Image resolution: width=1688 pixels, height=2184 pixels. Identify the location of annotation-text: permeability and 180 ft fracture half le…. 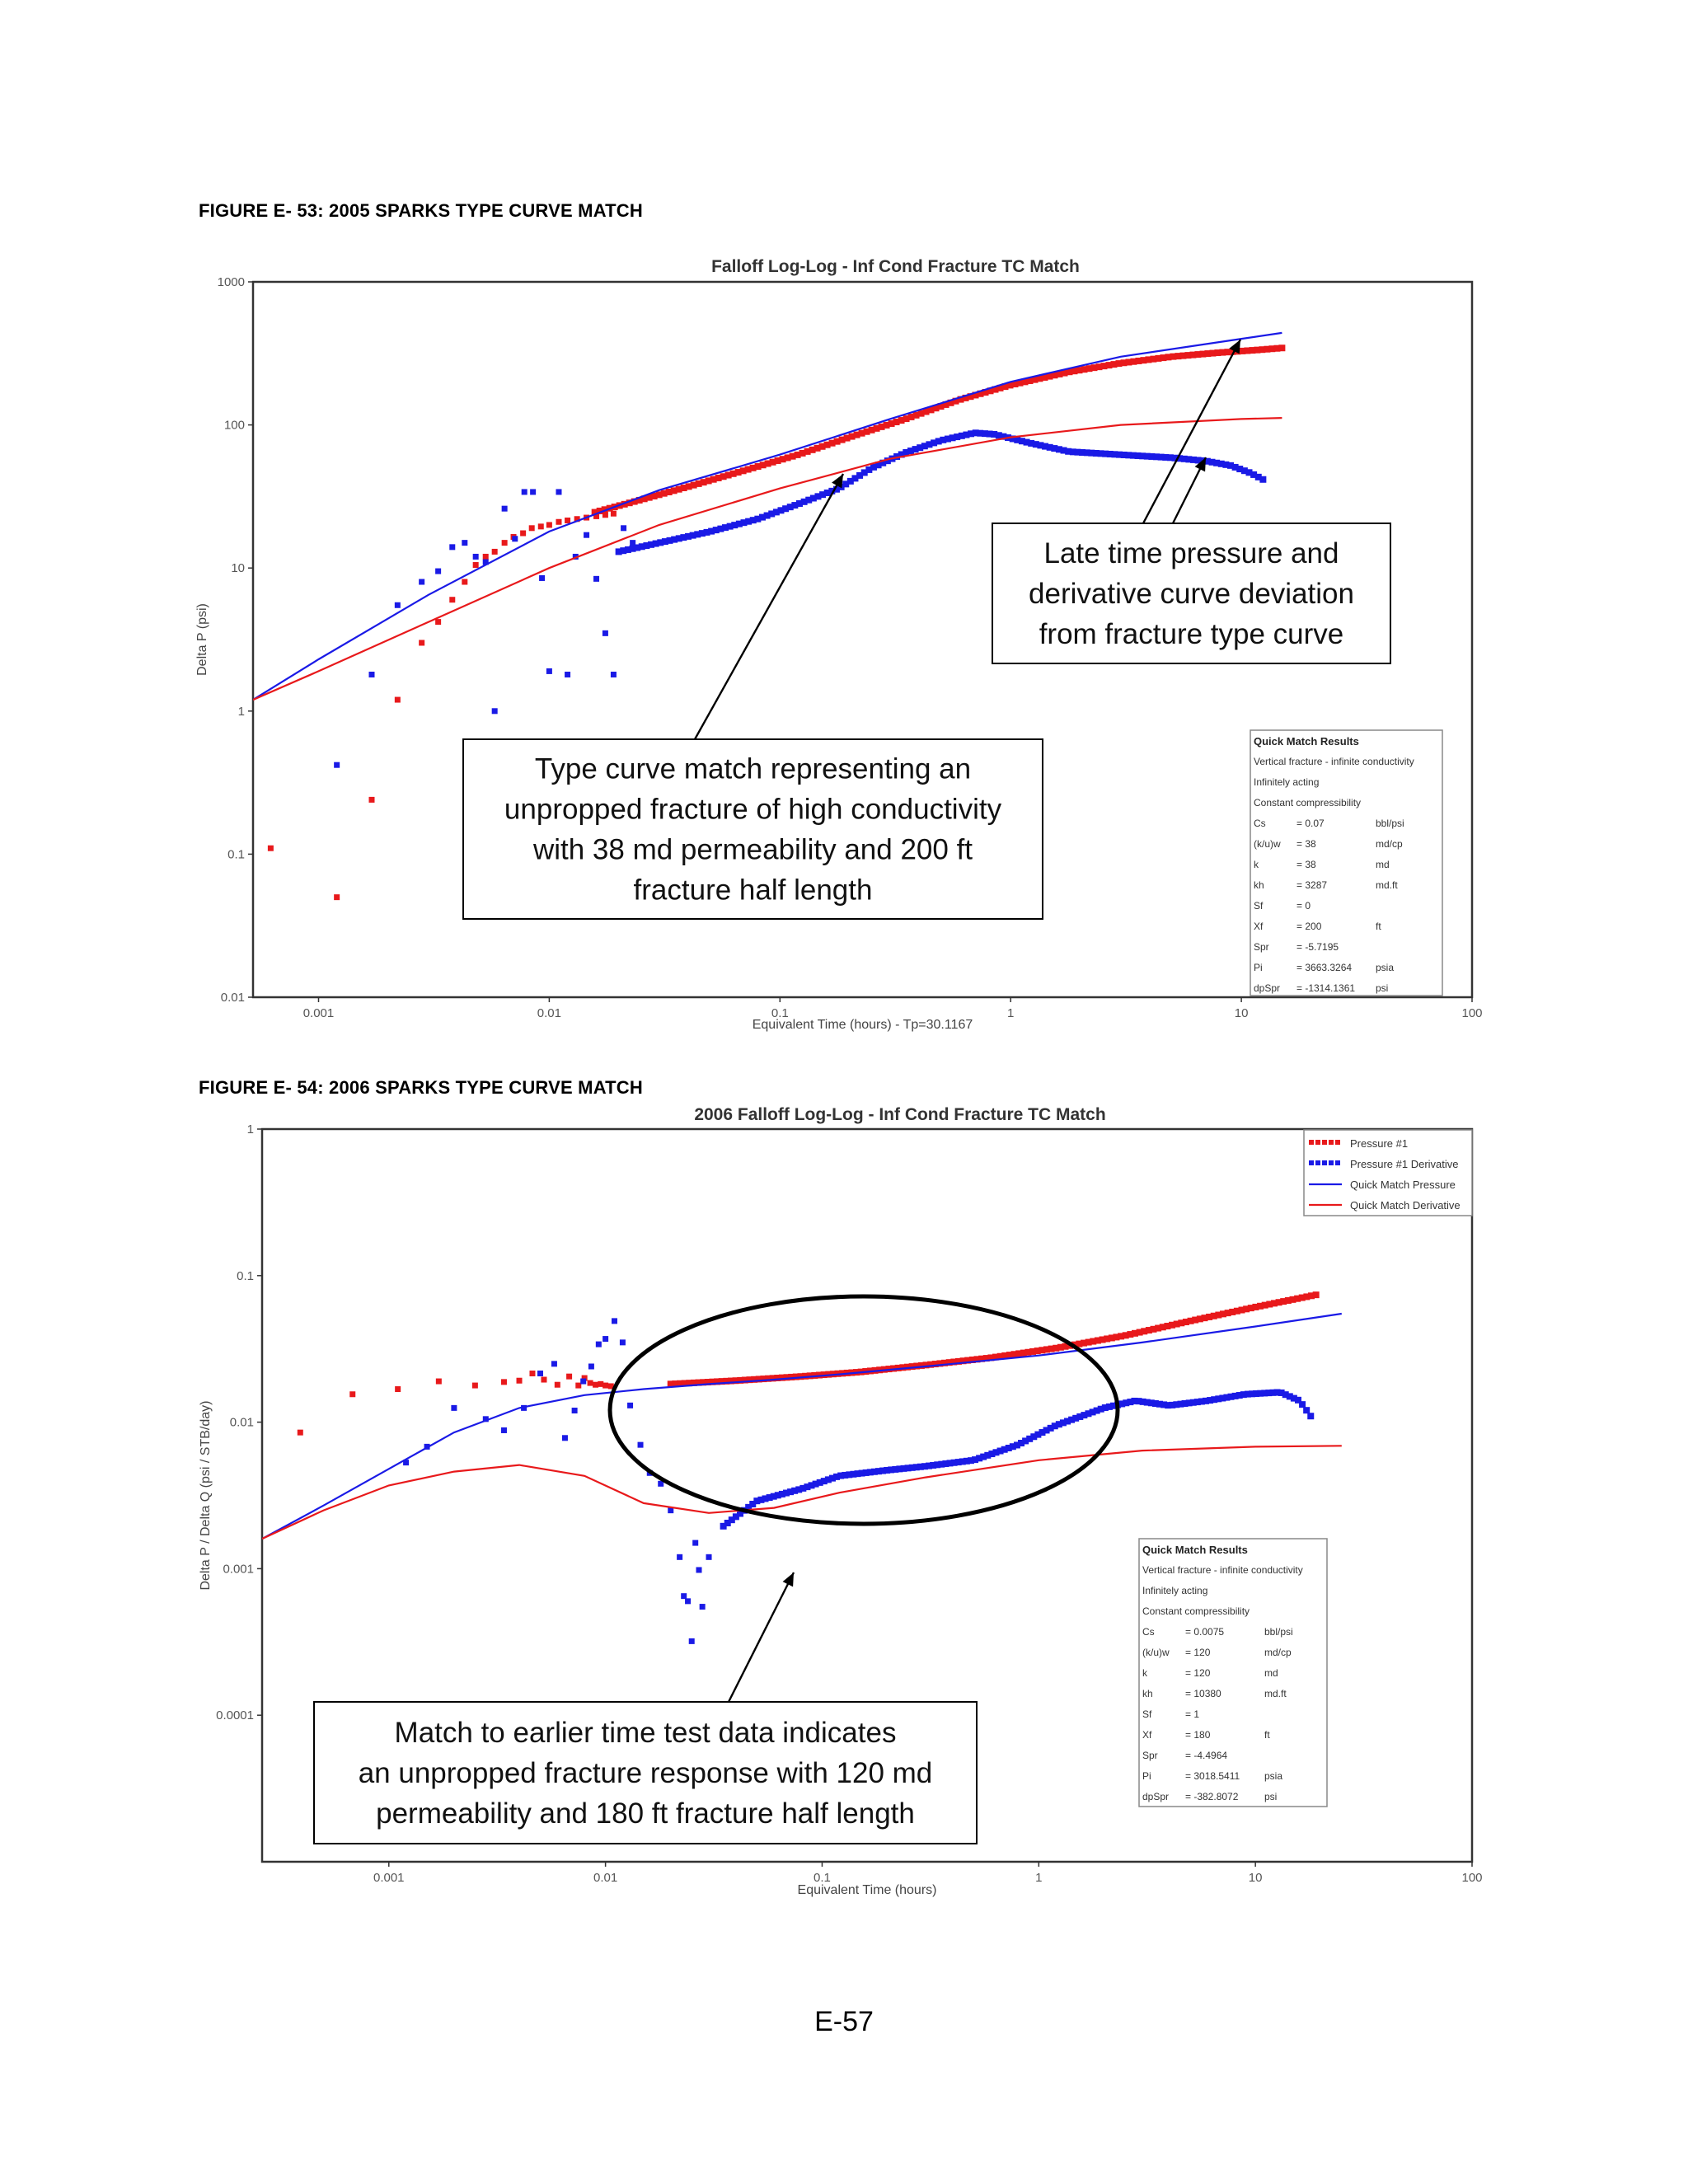
(645, 1813).